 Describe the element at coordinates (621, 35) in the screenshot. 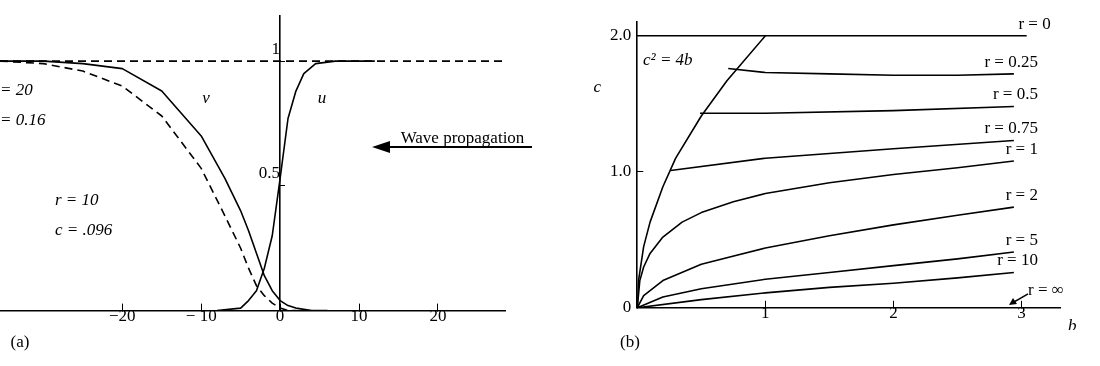

I see `y-tick-label: 2.0` at that location.